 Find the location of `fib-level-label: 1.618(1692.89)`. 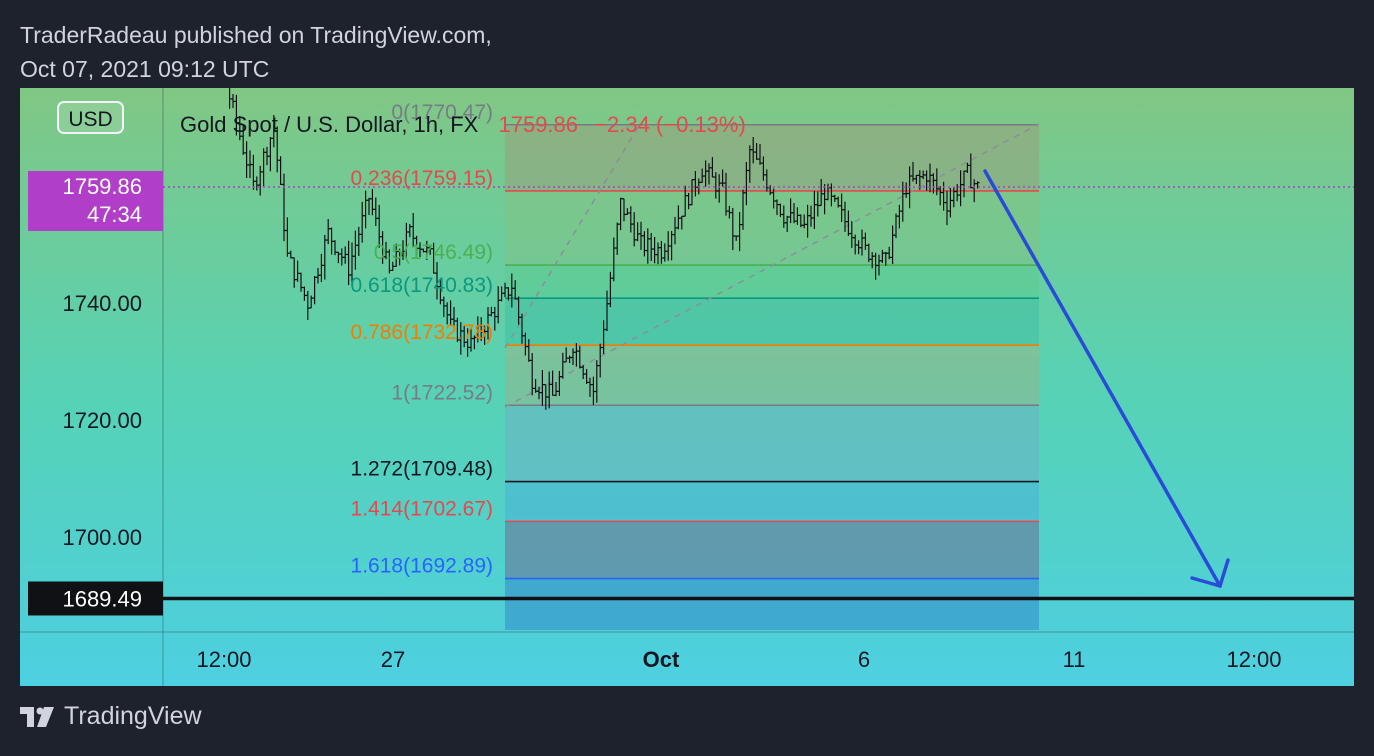

fib-level-label: 1.618(1692.89) is located at coordinates (422, 566).